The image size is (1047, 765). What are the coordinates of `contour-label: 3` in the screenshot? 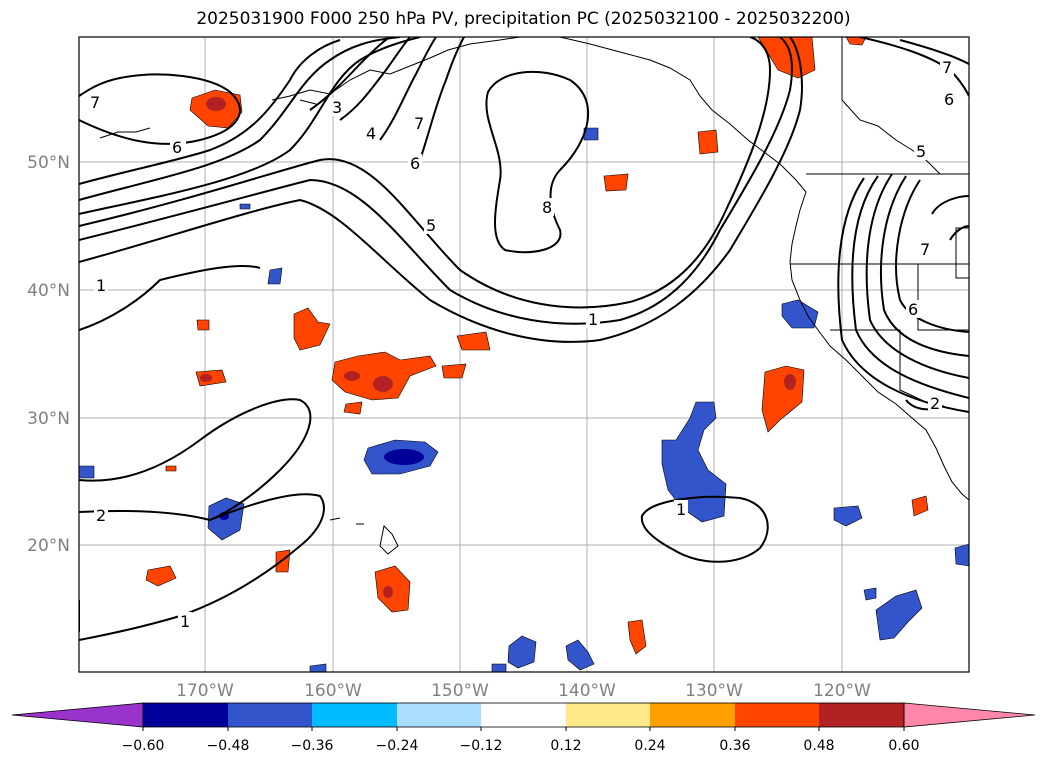 It's located at (337, 107).